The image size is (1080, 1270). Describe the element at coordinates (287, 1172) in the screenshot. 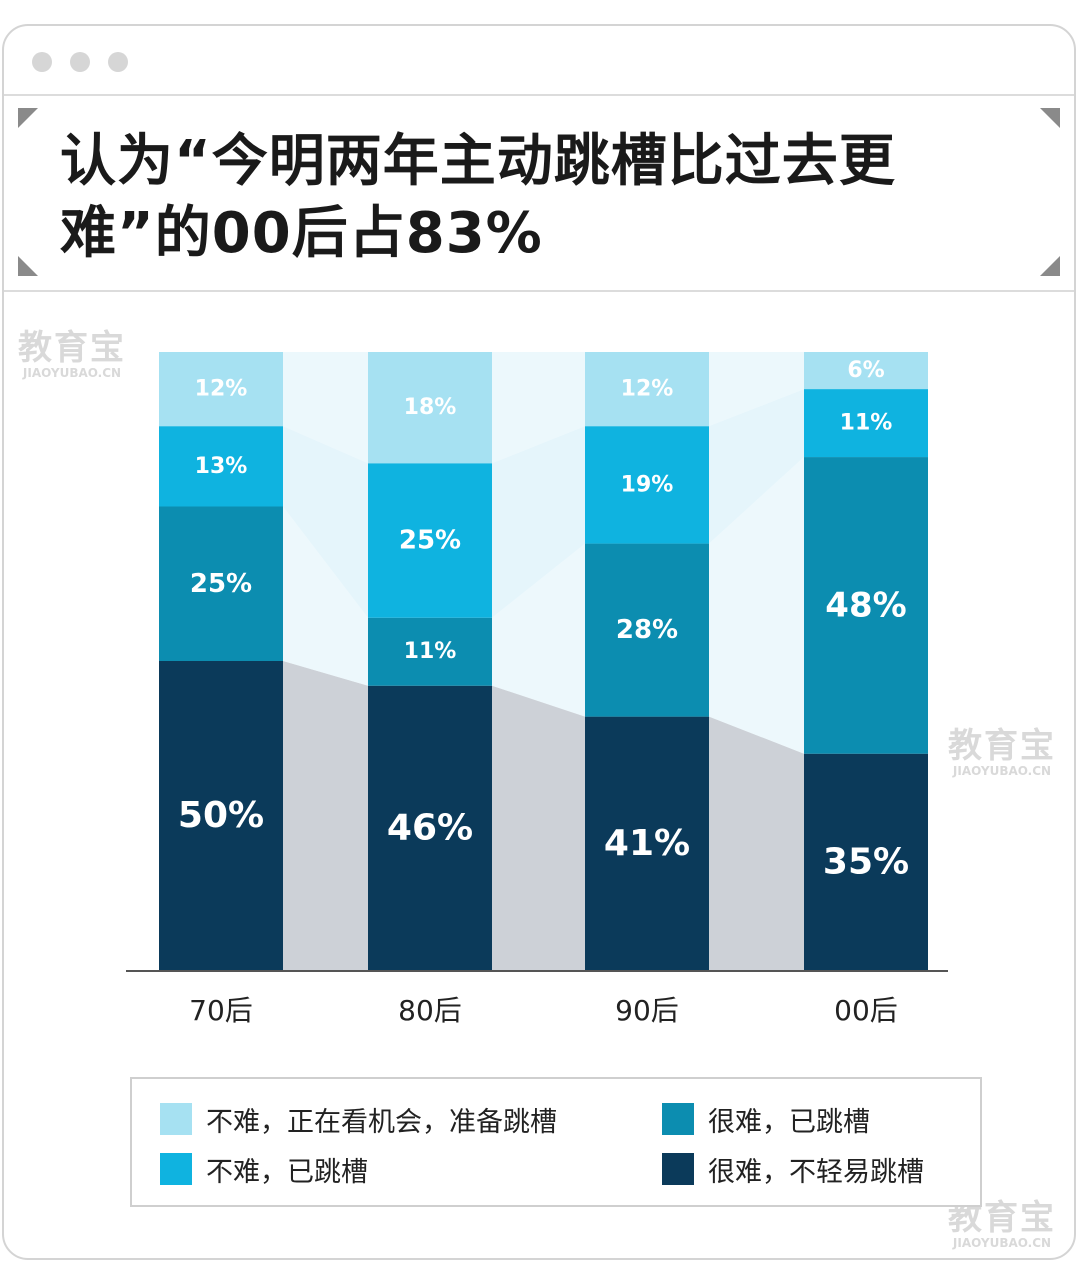

I see `legend-label: 不难，已跳槽` at that location.